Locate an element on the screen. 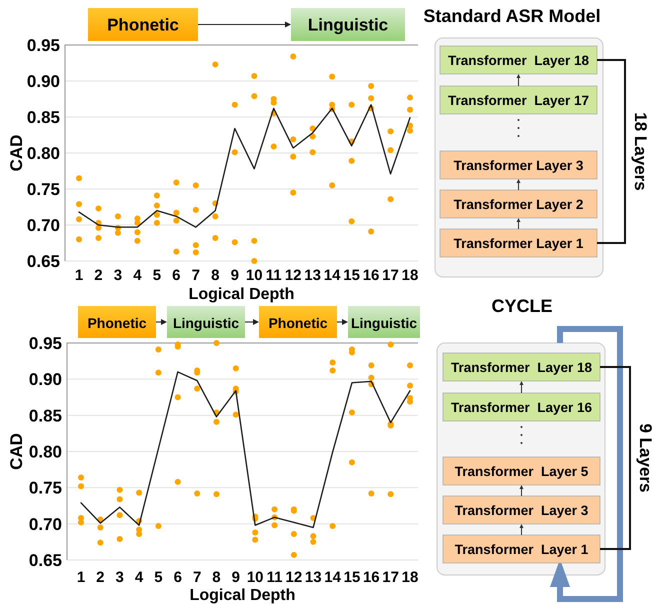 The image size is (662, 604). text: 9 Layers is located at coordinates (645, 458).